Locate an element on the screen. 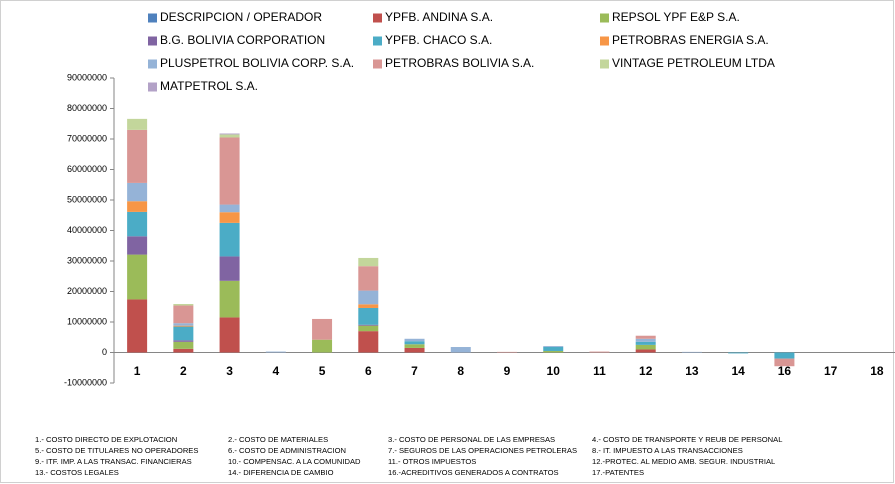 The height and width of the screenshot is (484, 895). legend-label: YPFB. CHACO S.A. is located at coordinates (438, 40).